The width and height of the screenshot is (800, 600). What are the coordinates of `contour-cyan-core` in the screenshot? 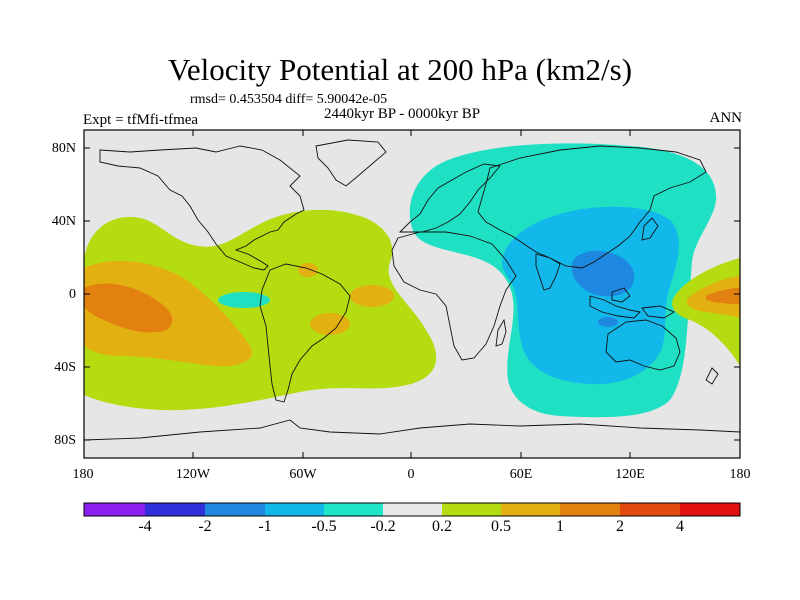 It's located at (590, 295).